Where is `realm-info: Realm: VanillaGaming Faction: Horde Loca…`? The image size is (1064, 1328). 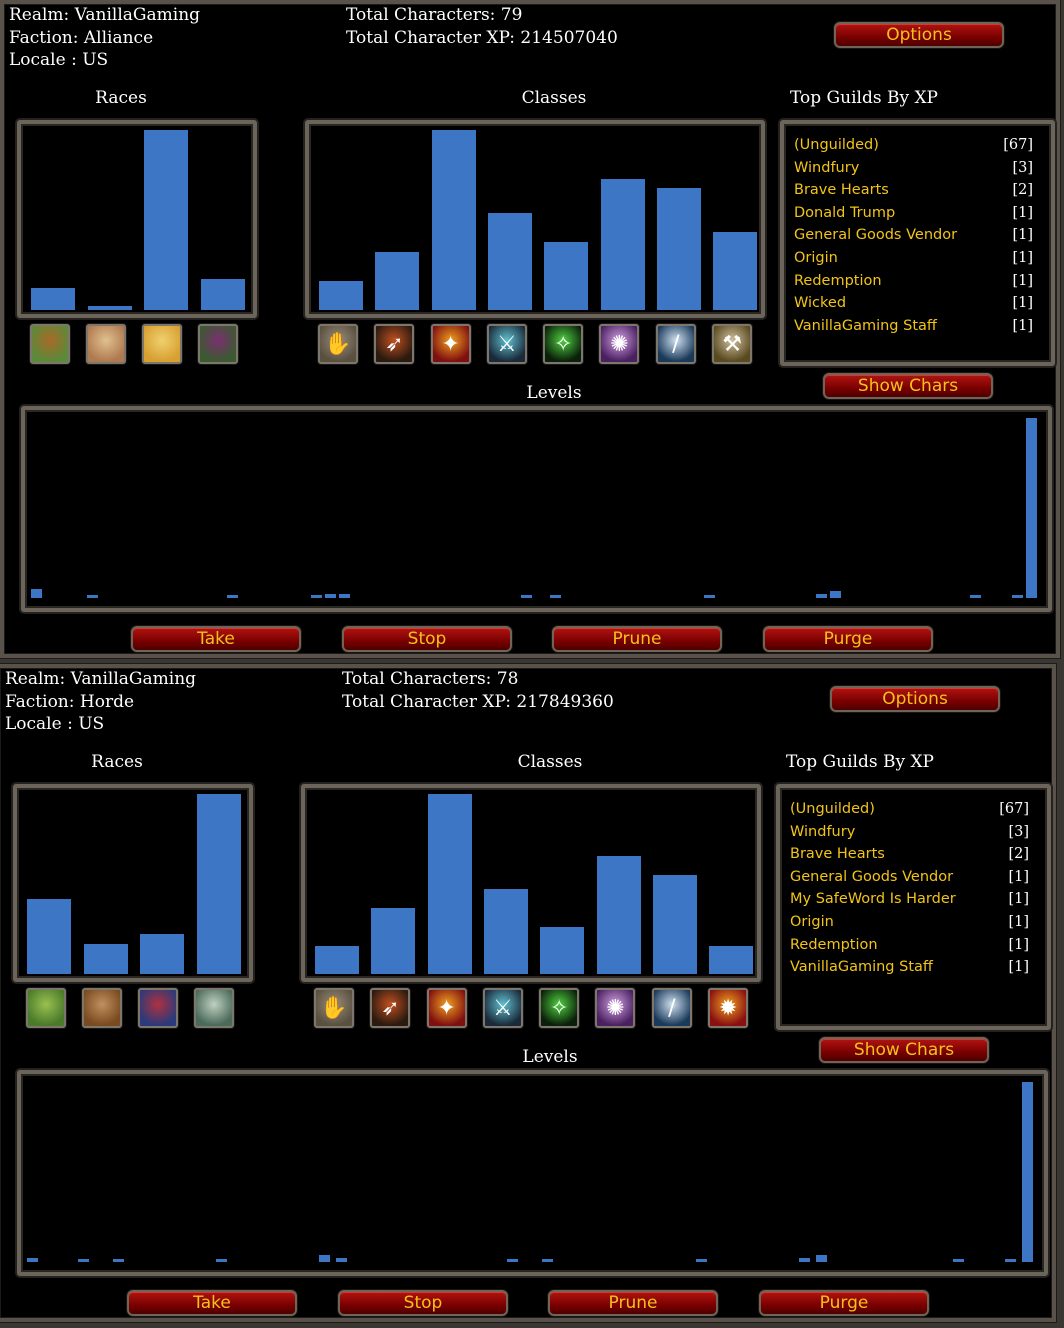 realm-info: Realm: VanillaGaming Faction: Horde Loca… is located at coordinates (100, 702).